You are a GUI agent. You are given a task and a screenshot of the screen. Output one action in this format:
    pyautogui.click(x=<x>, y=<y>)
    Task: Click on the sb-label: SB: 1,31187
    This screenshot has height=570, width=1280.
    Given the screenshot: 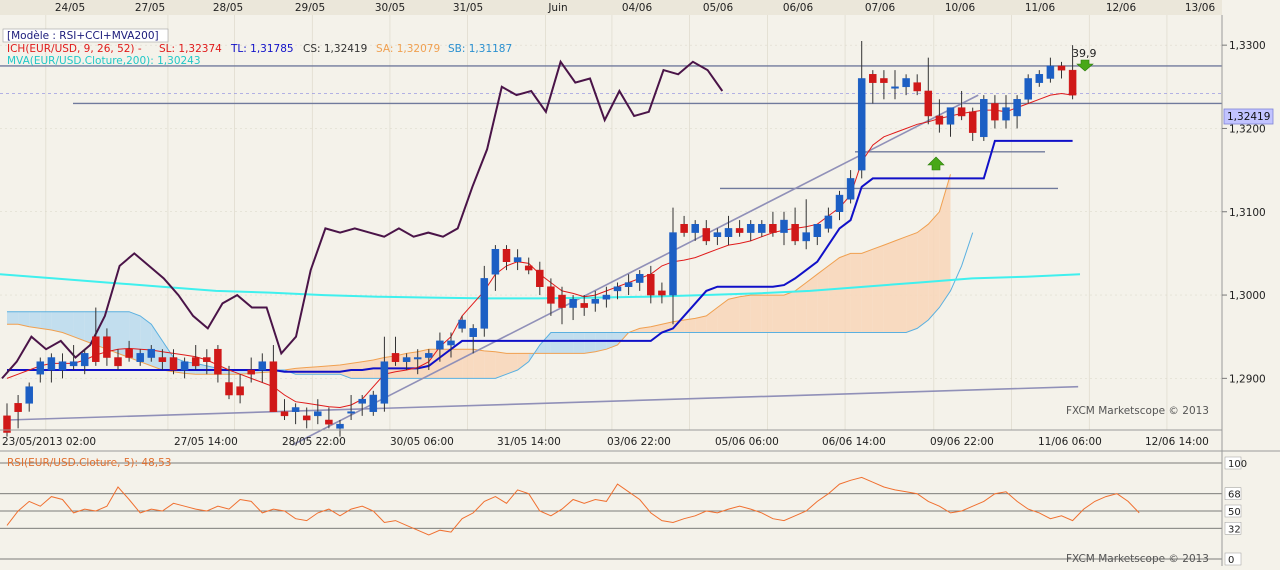 What is the action you would take?
    pyautogui.click(x=480, y=49)
    